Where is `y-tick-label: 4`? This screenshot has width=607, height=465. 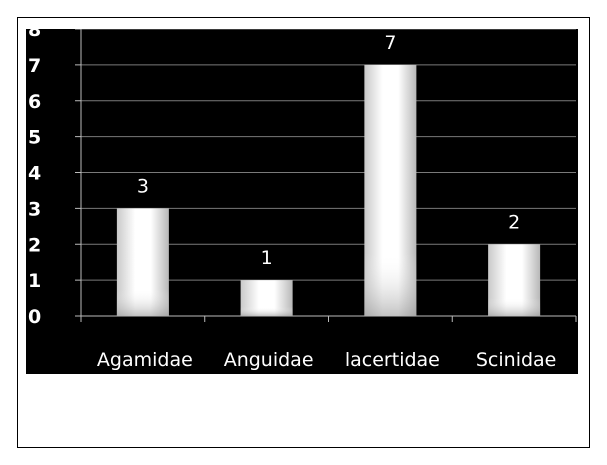
y-tick-label: 4 is located at coordinates (34, 174).